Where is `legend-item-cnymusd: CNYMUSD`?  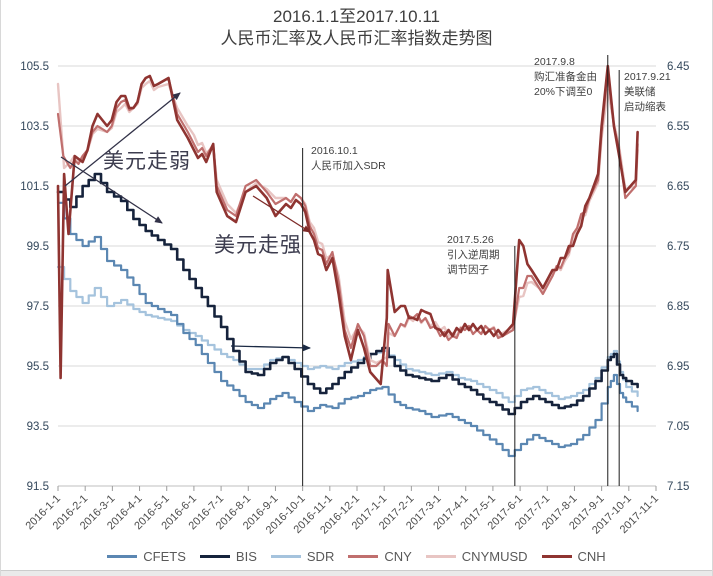
legend-item-cnymusd: CNYMUSD is located at coordinates (476, 556).